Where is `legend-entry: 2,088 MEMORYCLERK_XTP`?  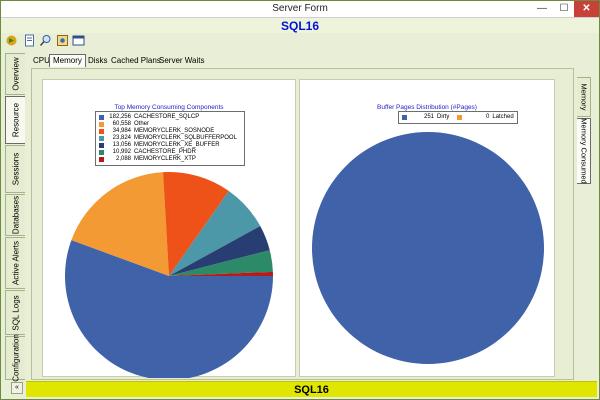 legend-entry: 2,088 MEMORYCLERK_XTP is located at coordinates (170, 159).